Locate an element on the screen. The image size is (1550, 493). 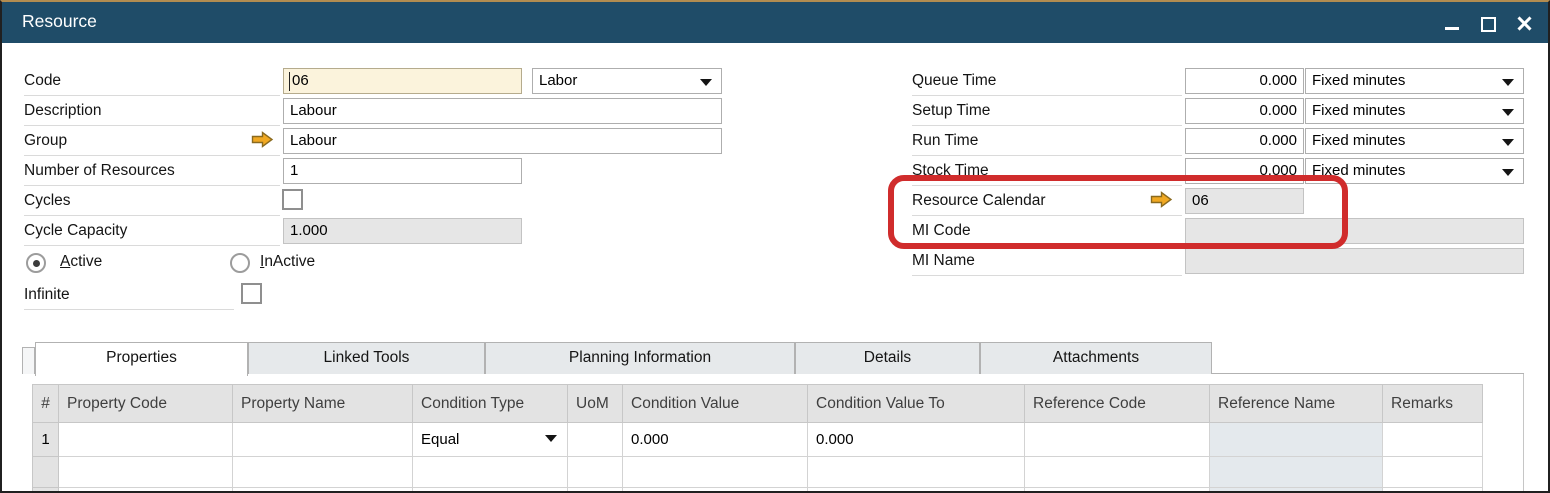
stock-time-unit-dropdown: Fixed minutes is located at coordinates (1414, 171).